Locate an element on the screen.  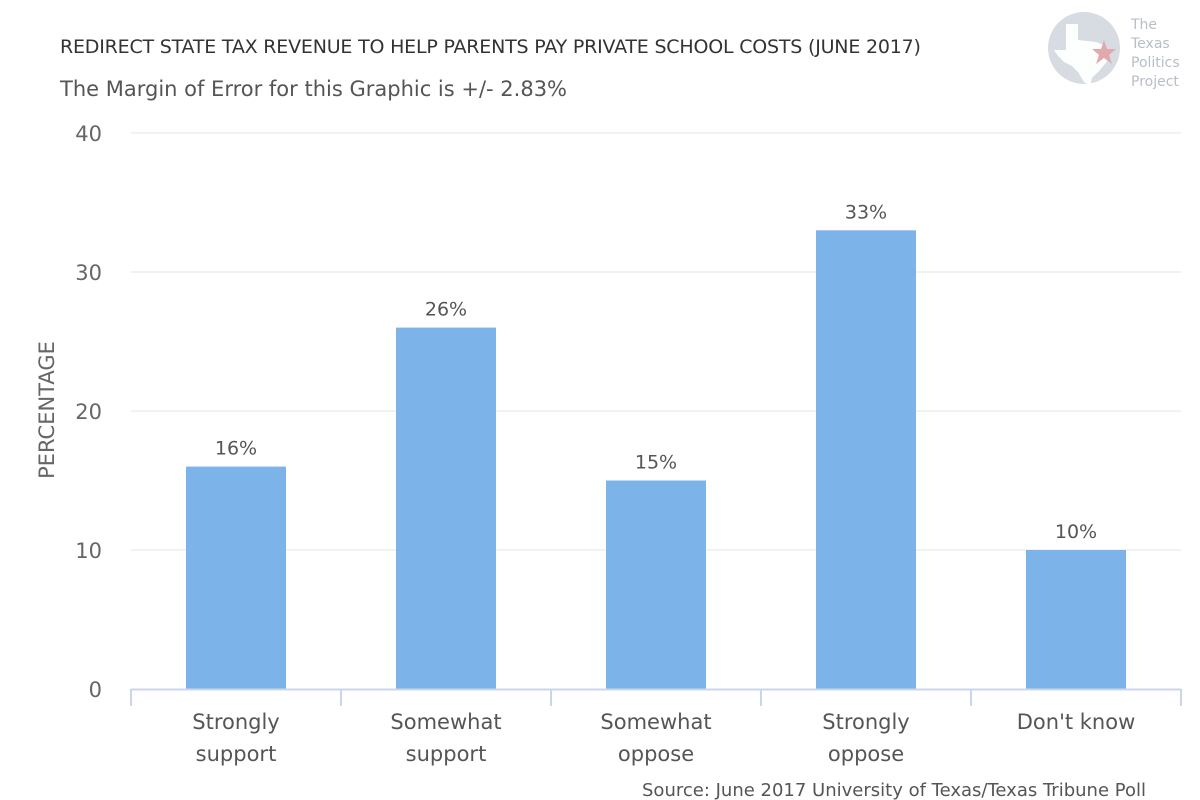
x-axis is located at coordinates (656, 697).